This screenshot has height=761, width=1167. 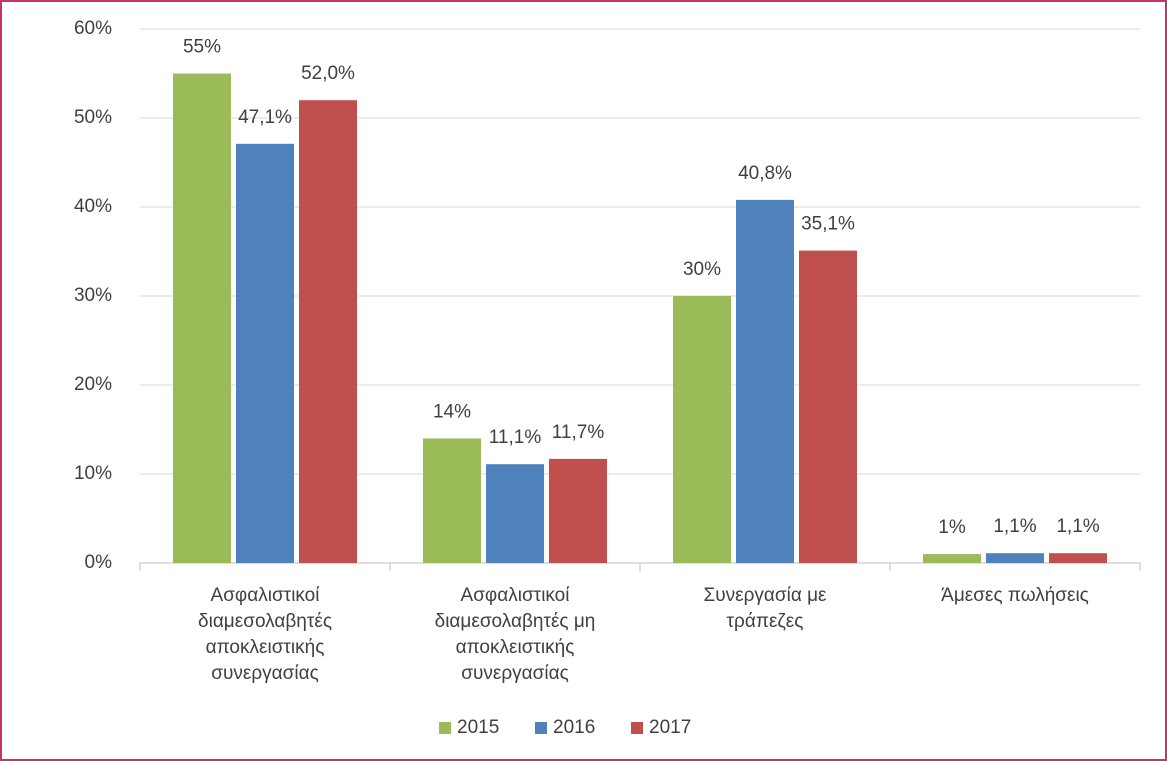 I want to click on y-tick-label: 40%, so click(x=93, y=206).